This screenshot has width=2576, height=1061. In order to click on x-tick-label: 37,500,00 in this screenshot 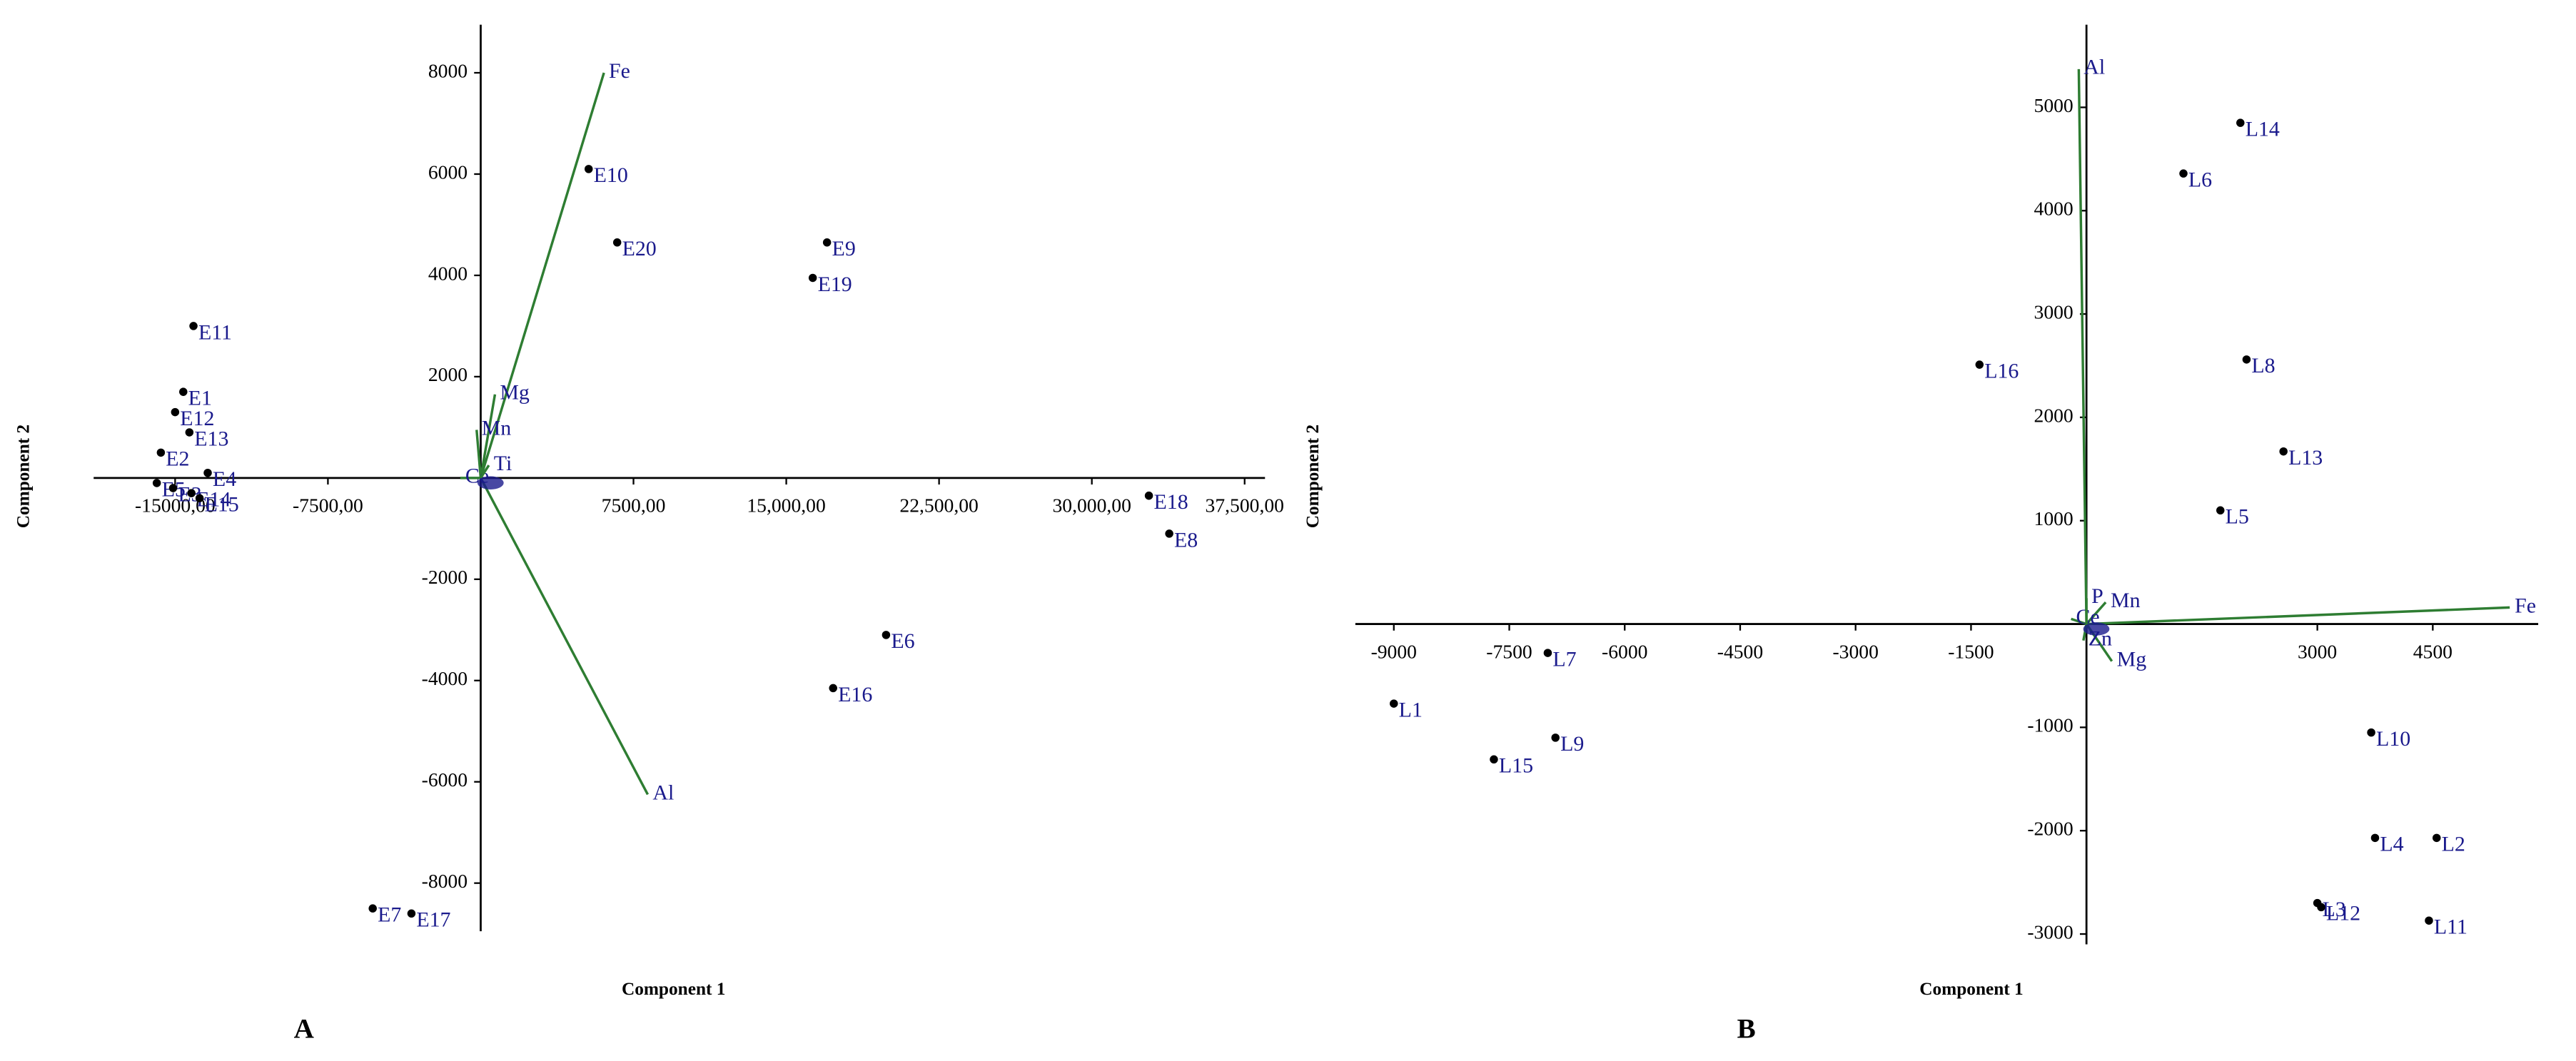, I will do `click(1245, 506)`.